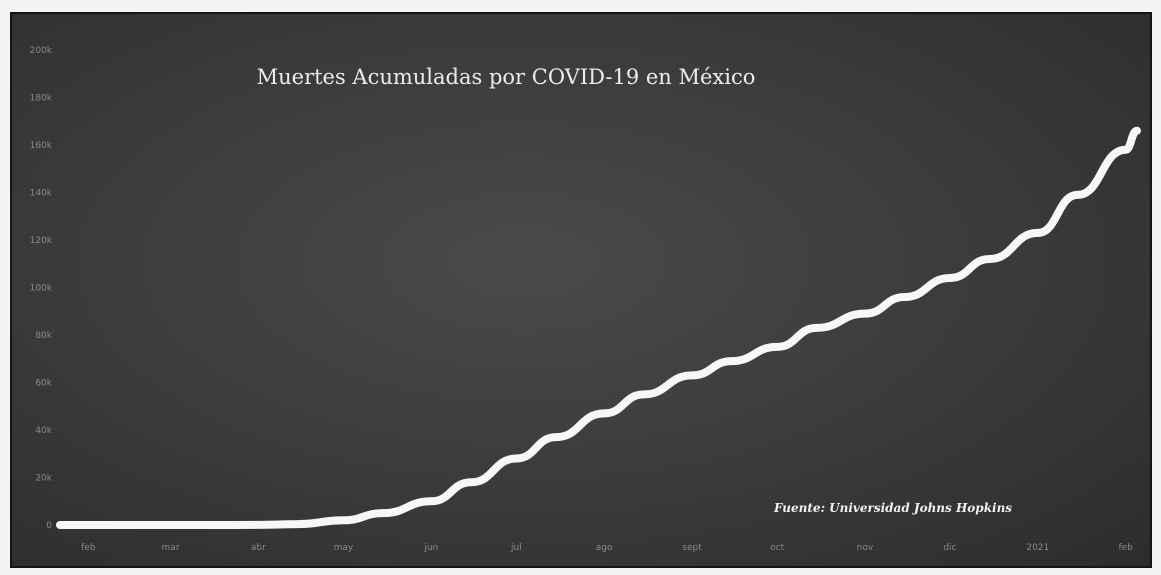 This screenshot has height=575, width=1161. I want to click on y-tick-label: 80k, so click(43, 336).